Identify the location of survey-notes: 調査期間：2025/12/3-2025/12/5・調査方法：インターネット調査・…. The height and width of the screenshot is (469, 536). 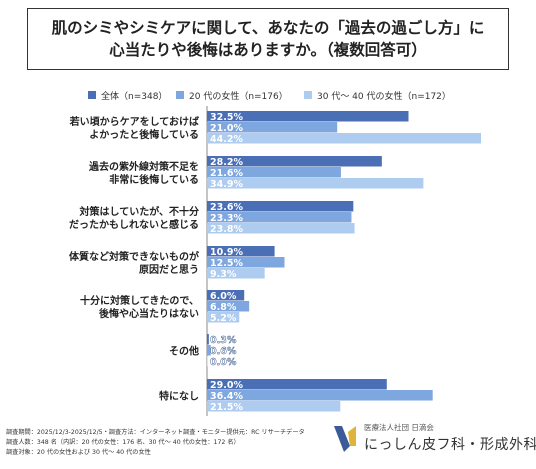
(155, 443).